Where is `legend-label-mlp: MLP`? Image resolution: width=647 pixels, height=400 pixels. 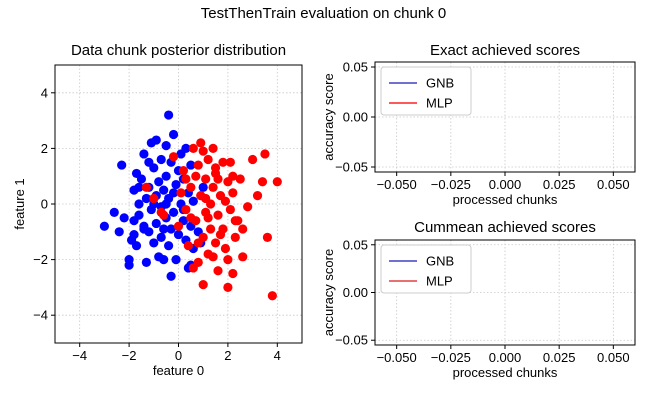
legend-label-mlp: MLP is located at coordinates (439, 281).